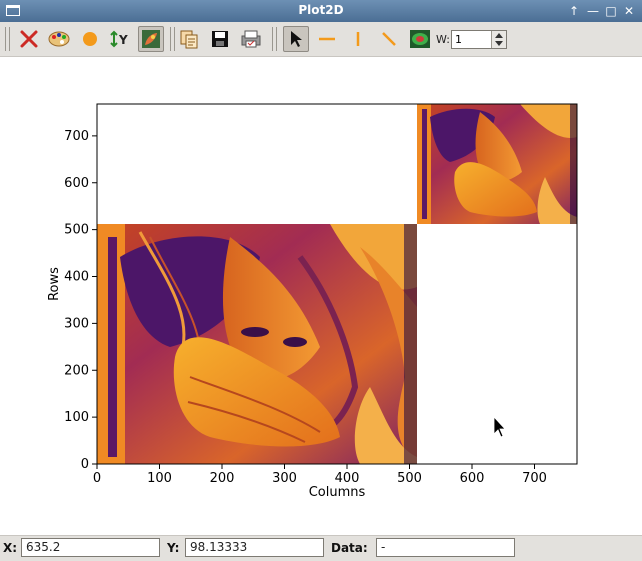 Image resolution: width=642 pixels, height=561 pixels. What do you see at coordinates (222, 478) in the screenshot?
I see `x-tick-label: 200` at bounding box center [222, 478].